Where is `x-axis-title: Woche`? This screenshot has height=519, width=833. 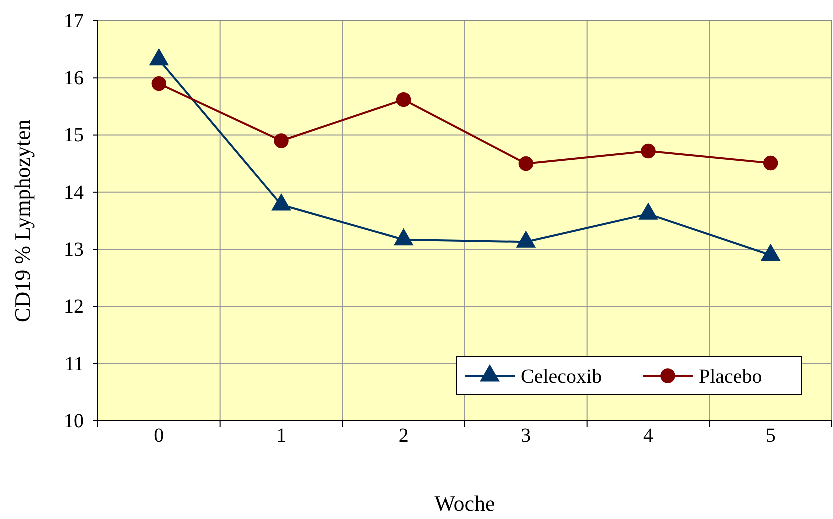 x-axis-title: Woche is located at coordinates (465, 503).